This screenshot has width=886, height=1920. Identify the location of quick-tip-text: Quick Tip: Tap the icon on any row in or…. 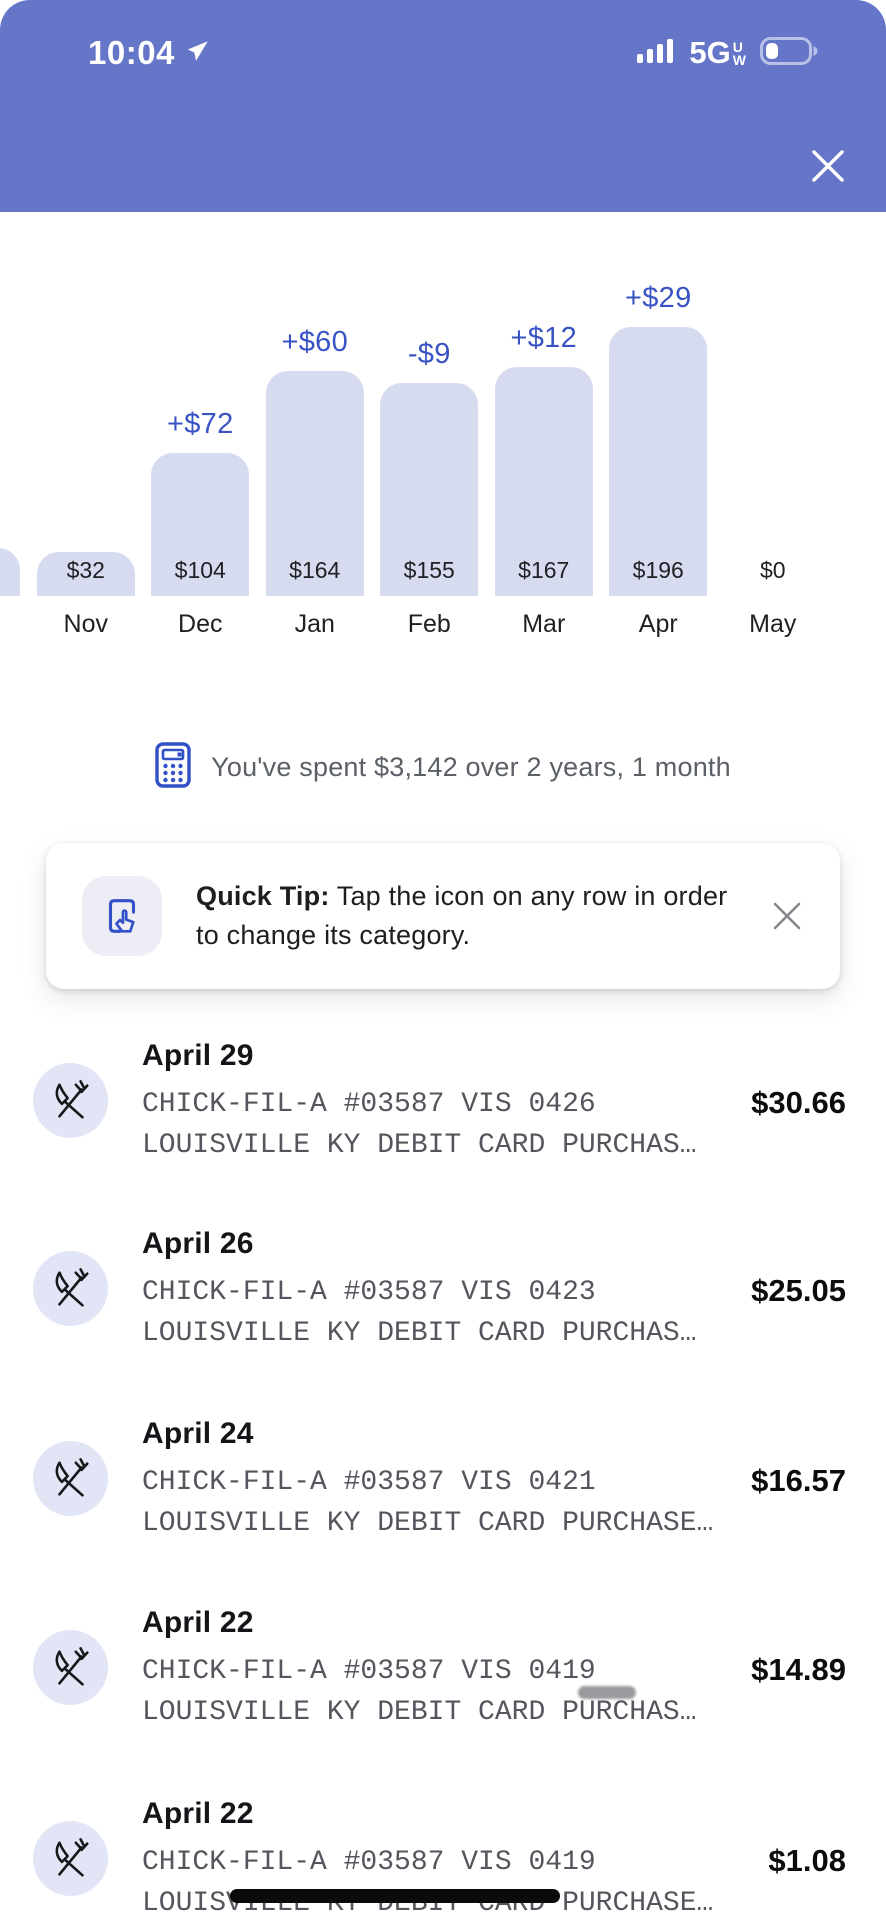
(462, 915).